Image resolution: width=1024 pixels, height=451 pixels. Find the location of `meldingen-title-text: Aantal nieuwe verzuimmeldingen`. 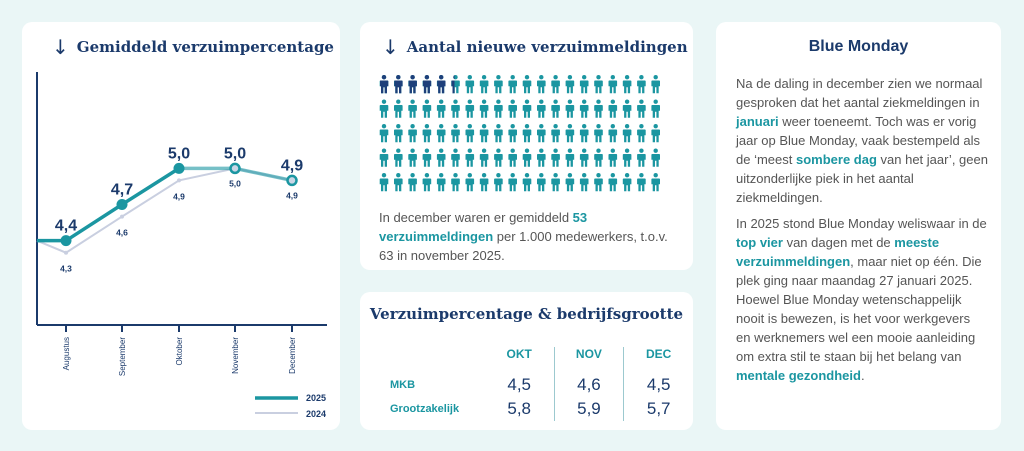

meldingen-title-text: Aantal nieuwe verzuimmeldingen is located at coordinates (547, 47).